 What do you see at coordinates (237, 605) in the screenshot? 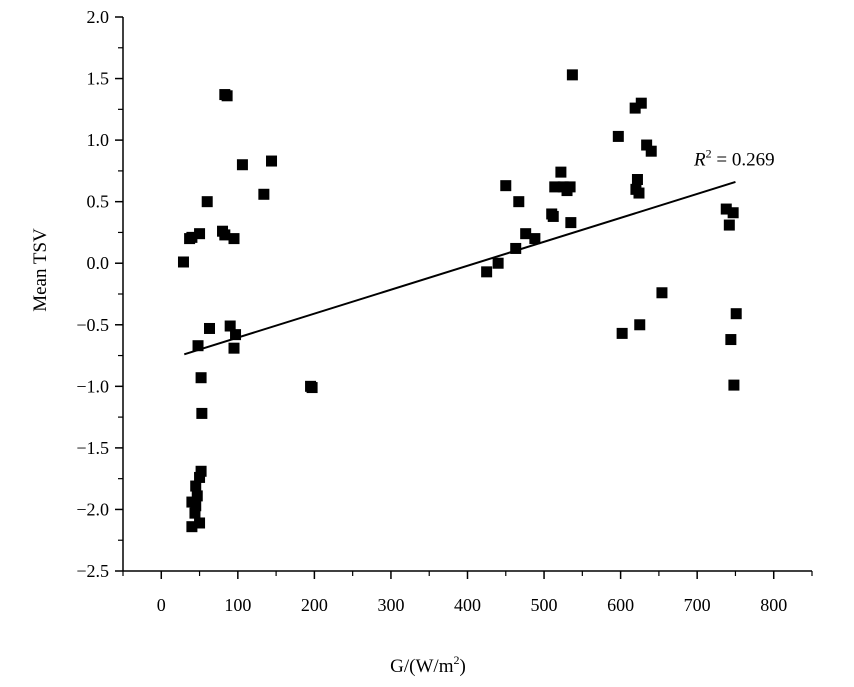
I see `x-tick-label: 100` at bounding box center [237, 605].